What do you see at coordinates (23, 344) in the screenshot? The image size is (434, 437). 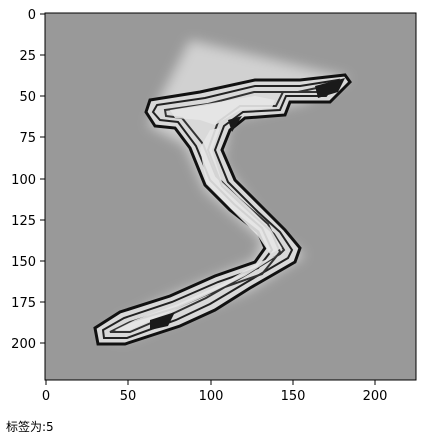 I see `y-tick-label: 200` at bounding box center [23, 344].